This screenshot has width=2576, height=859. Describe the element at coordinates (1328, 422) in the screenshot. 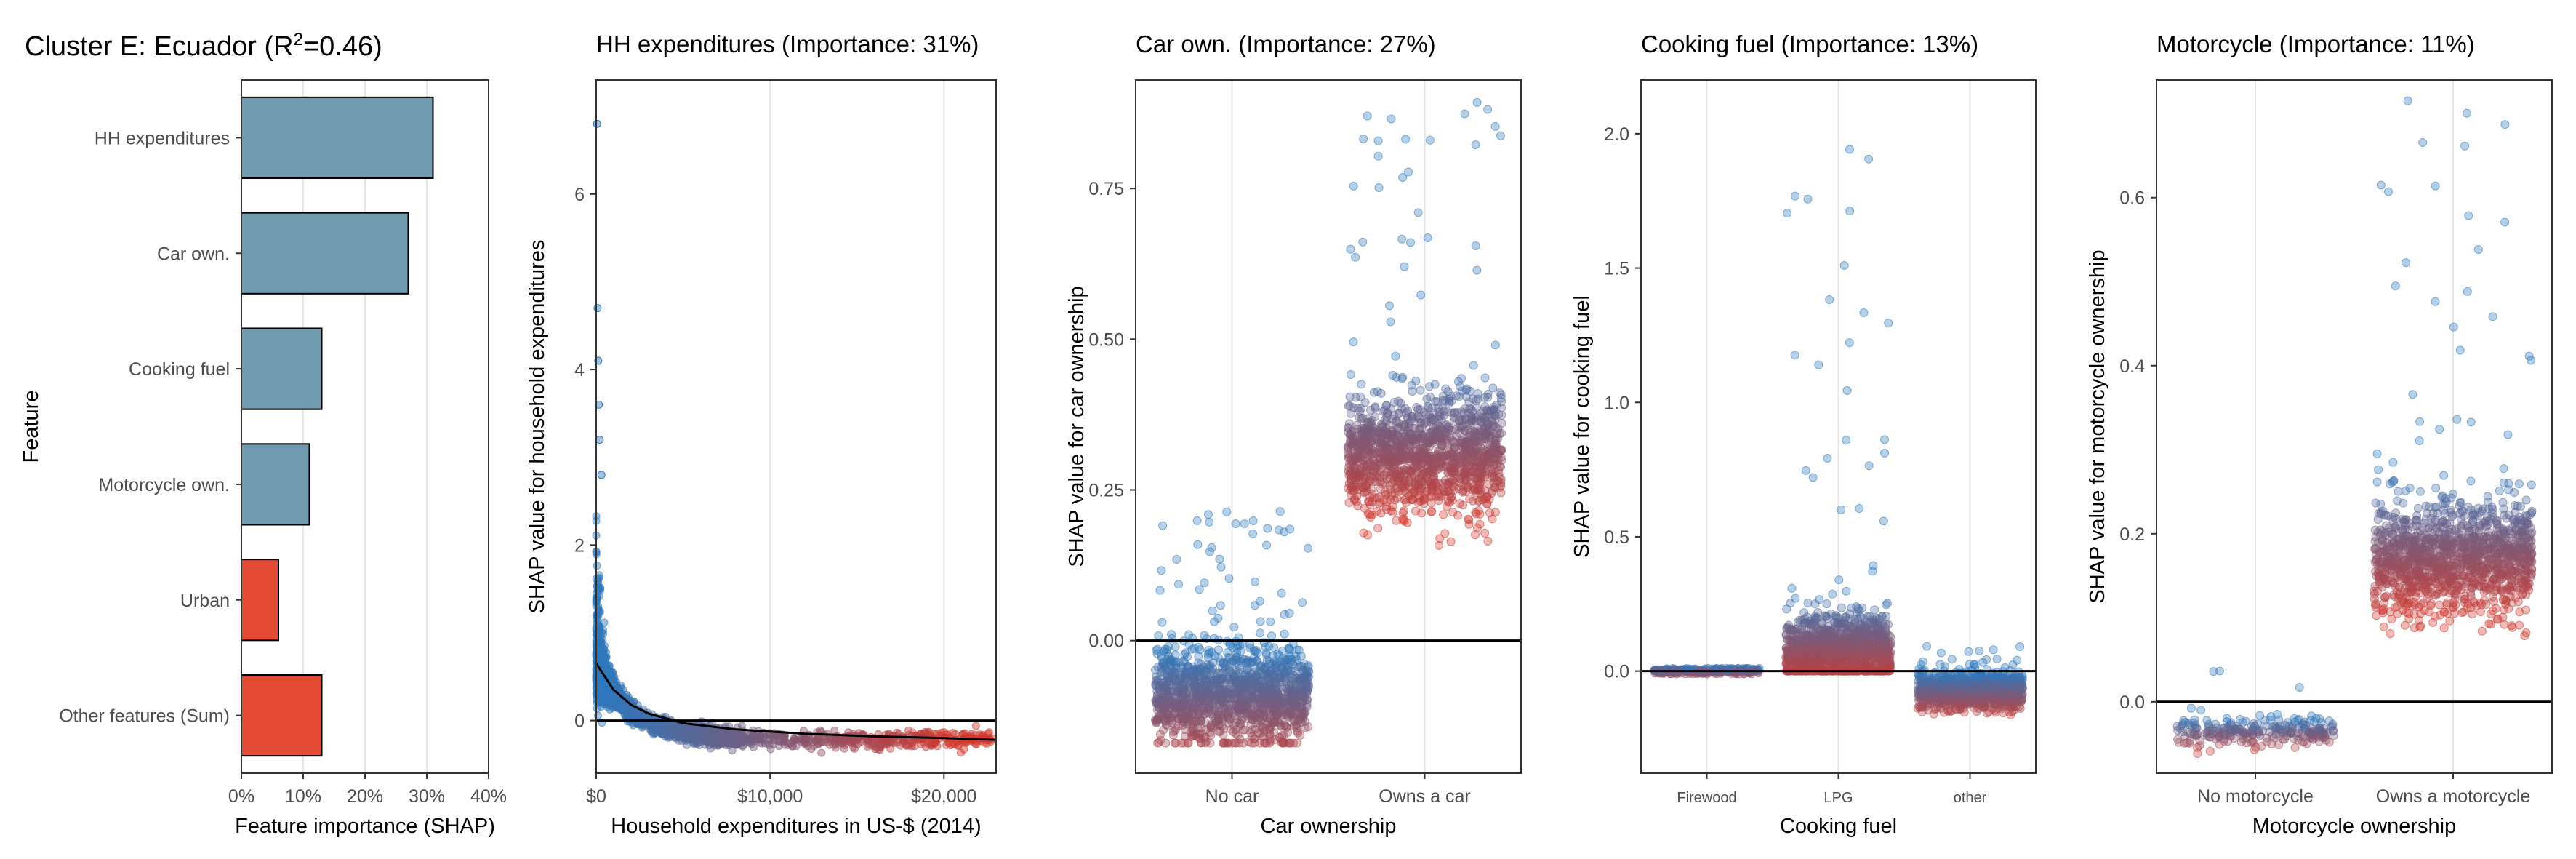

I see `scatter-points` at that location.